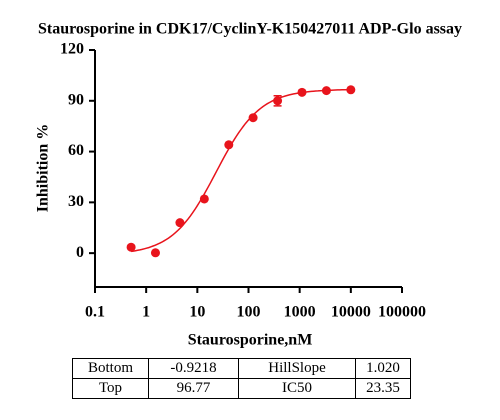  Describe the element at coordinates (146, 312) in the screenshot. I see `x-tick-label: 1` at that location.